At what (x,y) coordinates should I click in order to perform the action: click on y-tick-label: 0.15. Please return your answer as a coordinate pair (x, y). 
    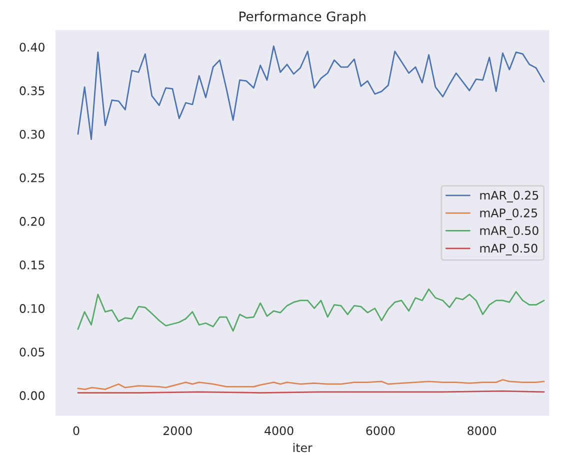
    Looking at the image, I should click on (32, 265).